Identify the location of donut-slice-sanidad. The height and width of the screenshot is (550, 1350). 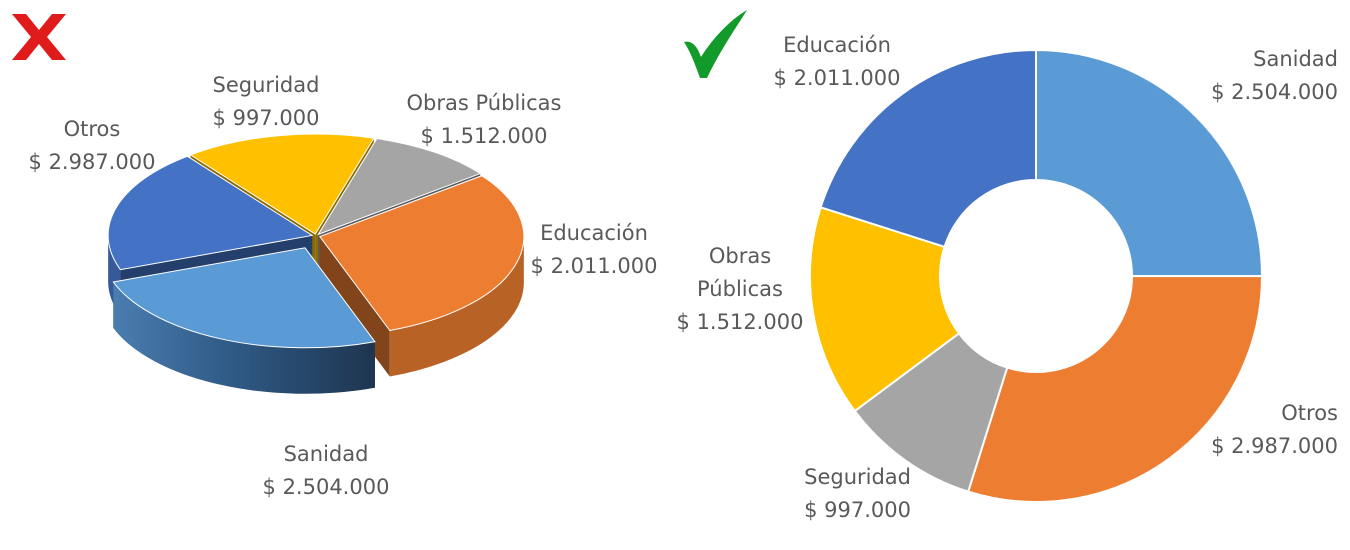
(1149, 163).